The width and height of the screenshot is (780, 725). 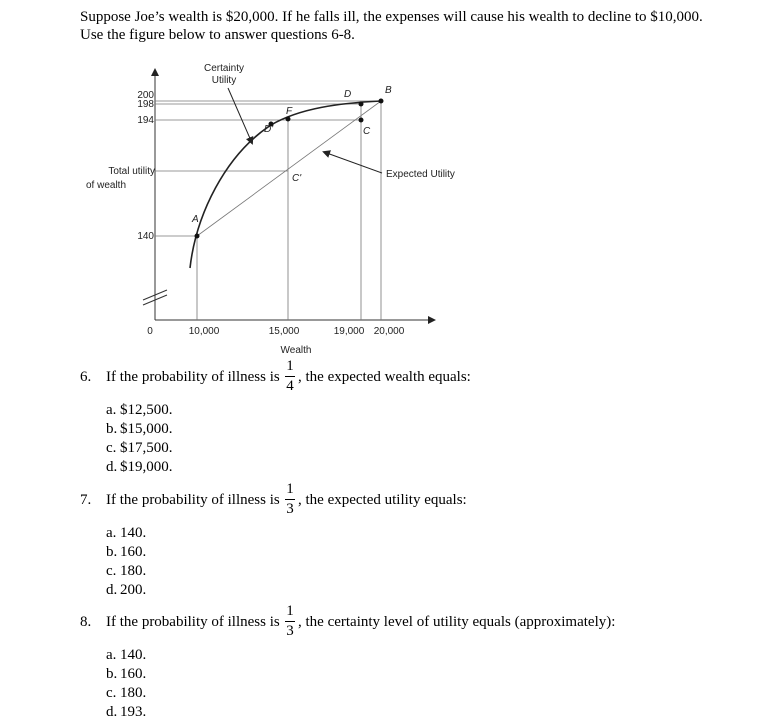 What do you see at coordinates (382, 500) in the screenshot?
I see `question-text: , the expected utility equals:` at bounding box center [382, 500].